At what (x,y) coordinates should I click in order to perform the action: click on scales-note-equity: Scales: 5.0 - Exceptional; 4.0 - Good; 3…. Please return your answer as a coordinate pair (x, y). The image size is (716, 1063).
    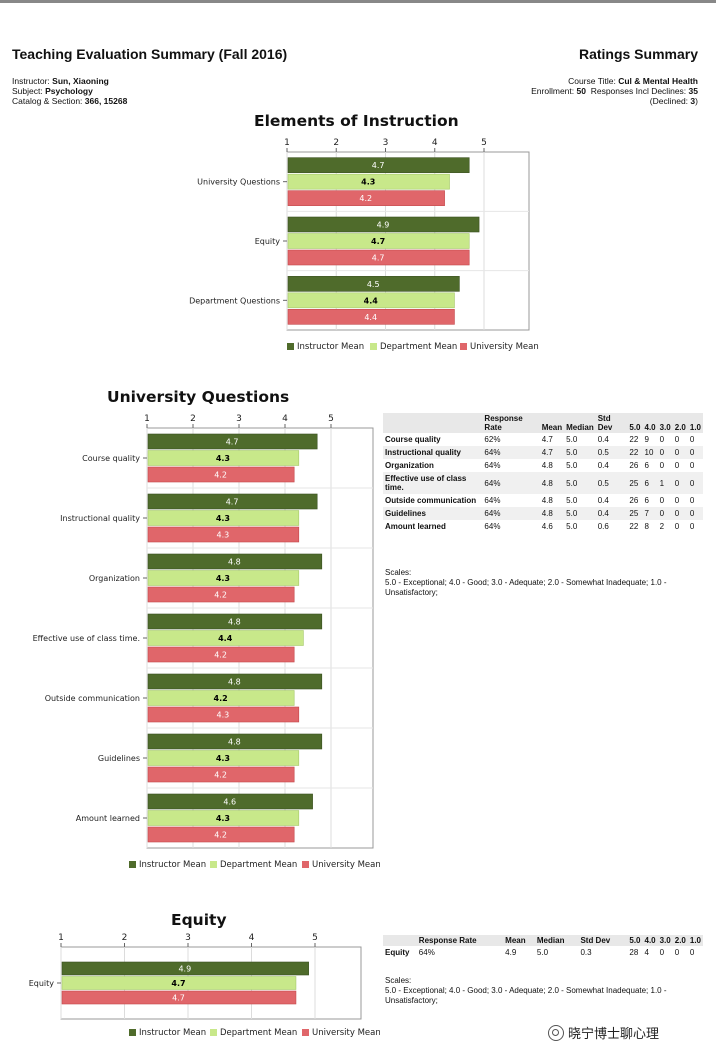
    Looking at the image, I should click on (544, 991).